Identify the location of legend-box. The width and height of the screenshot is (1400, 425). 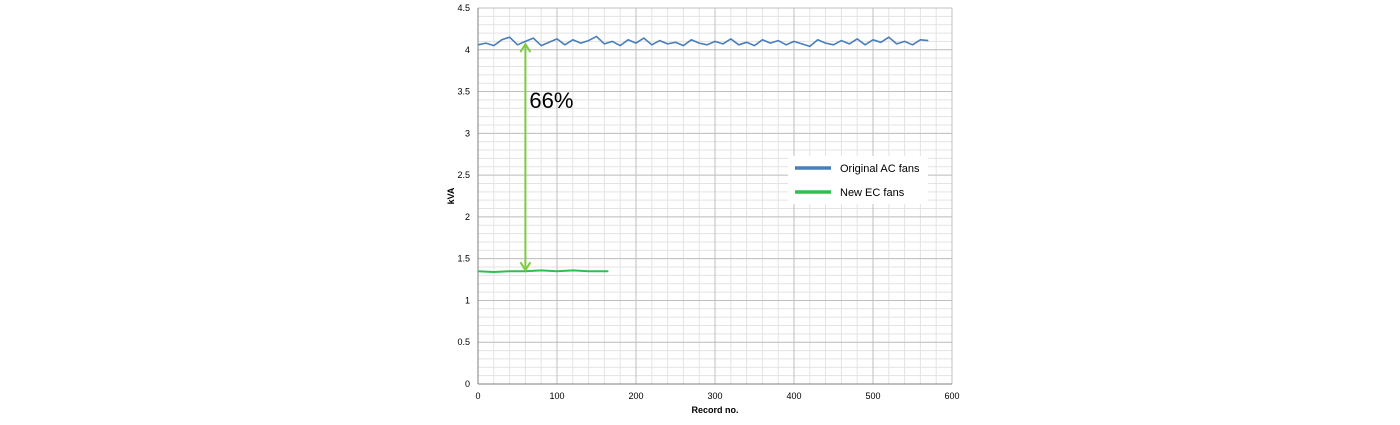
(858, 180).